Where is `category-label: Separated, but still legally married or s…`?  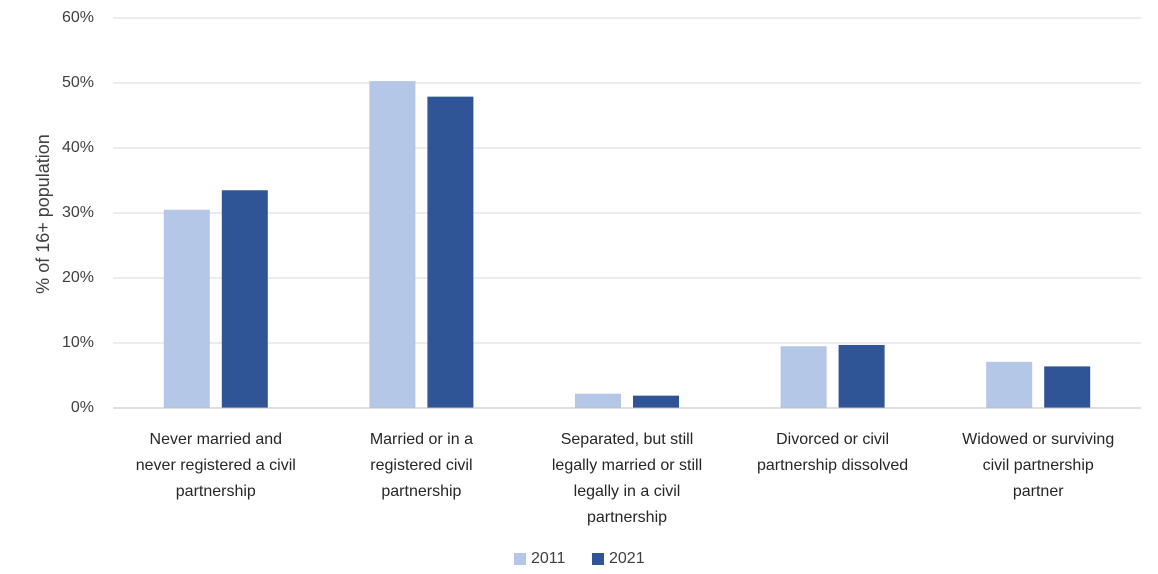 category-label: Separated, but still legally married or s… is located at coordinates (627, 478).